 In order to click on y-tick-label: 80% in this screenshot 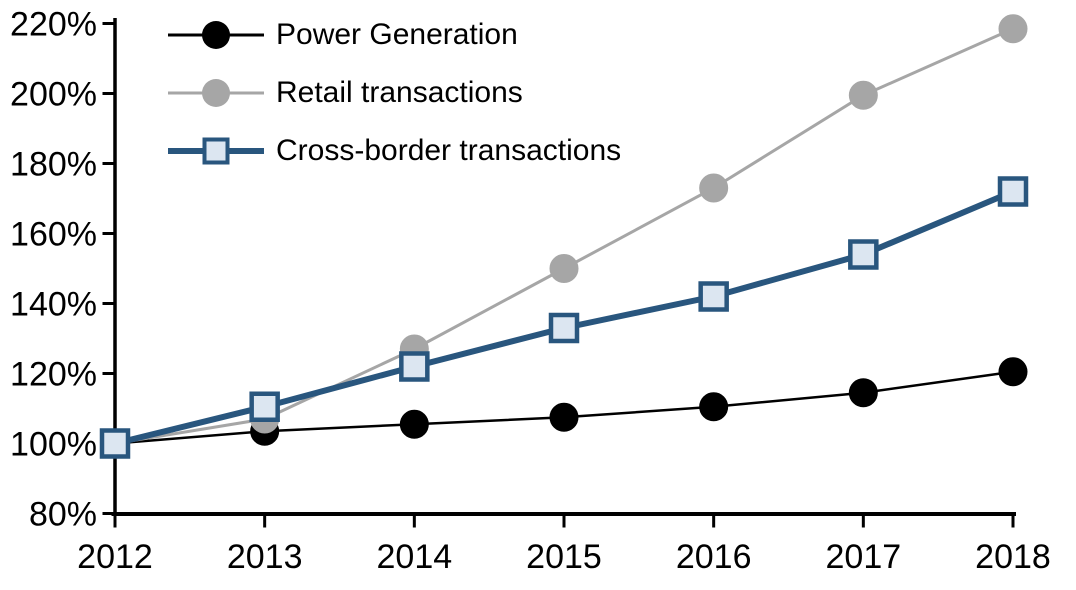, I will do `click(63, 515)`.